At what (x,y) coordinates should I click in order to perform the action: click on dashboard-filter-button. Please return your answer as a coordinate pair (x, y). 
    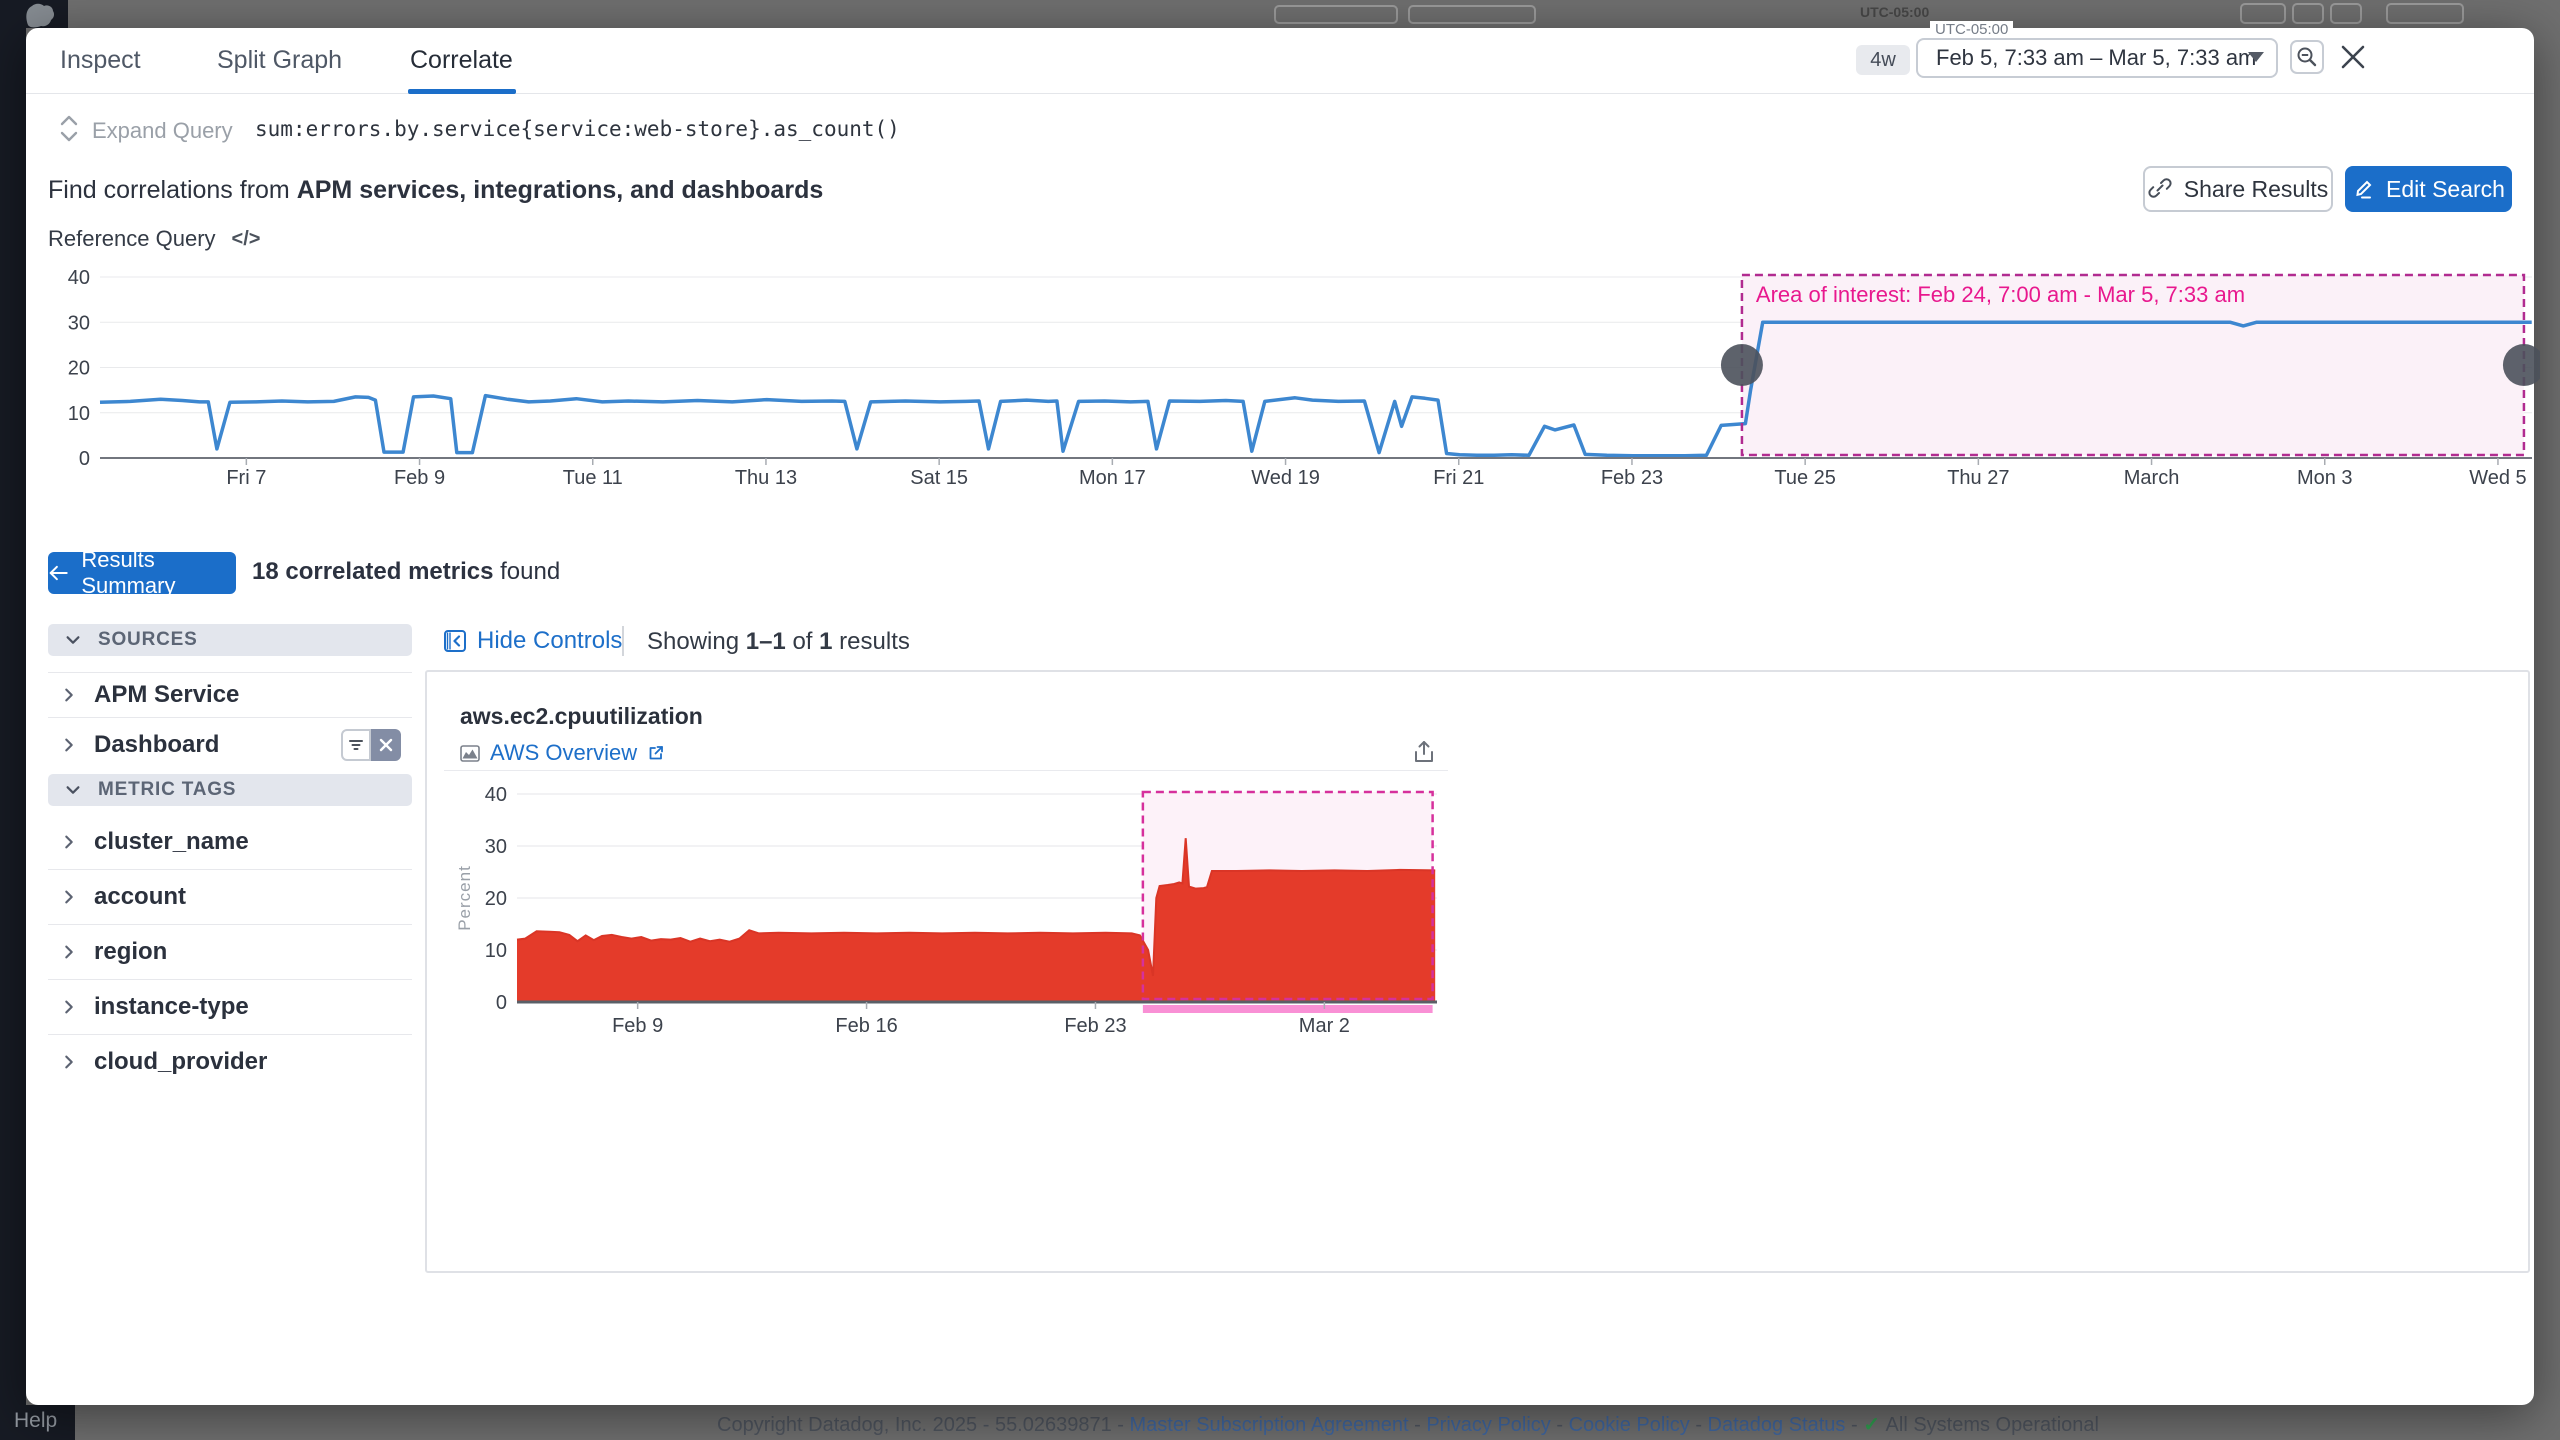
    Looking at the image, I should click on (356, 745).